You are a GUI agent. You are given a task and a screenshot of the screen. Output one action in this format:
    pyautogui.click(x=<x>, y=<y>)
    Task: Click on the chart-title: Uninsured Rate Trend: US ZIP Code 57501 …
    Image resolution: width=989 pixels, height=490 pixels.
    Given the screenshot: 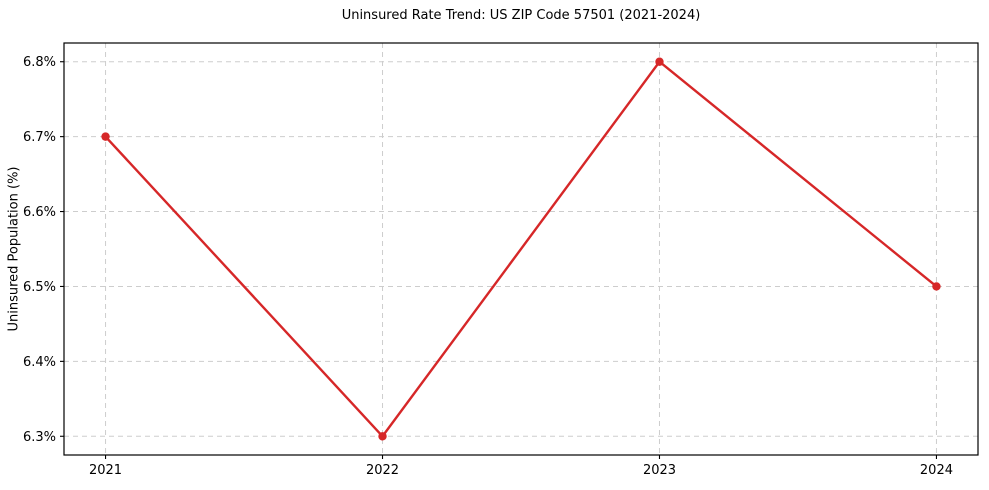 What is the action you would take?
    pyautogui.click(x=521, y=15)
    